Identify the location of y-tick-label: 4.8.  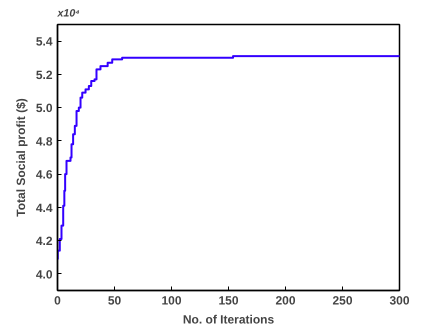
(44, 141).